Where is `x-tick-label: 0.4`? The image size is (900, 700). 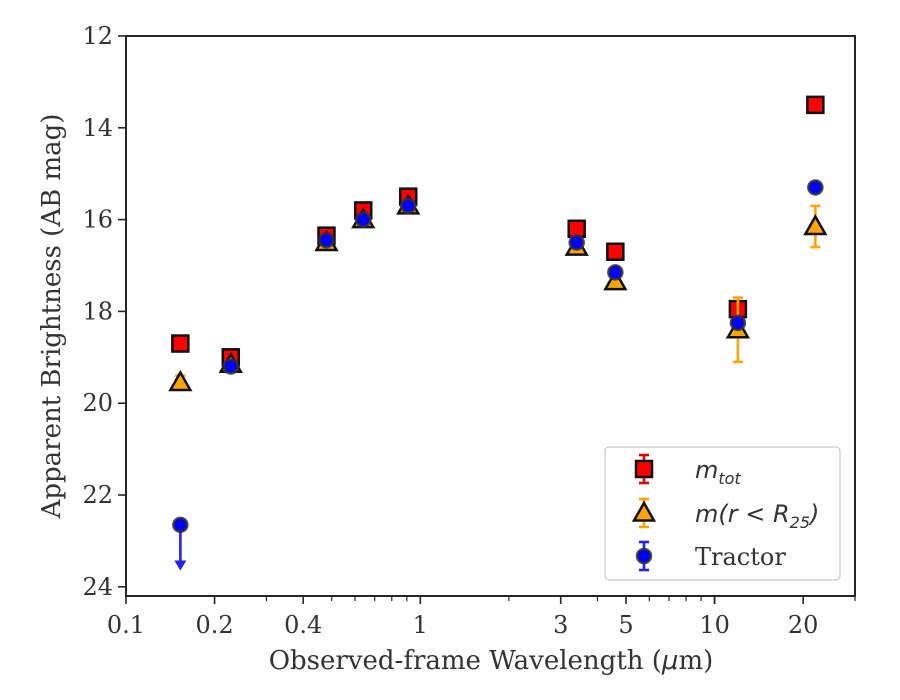 x-tick-label: 0.4 is located at coordinates (303, 625).